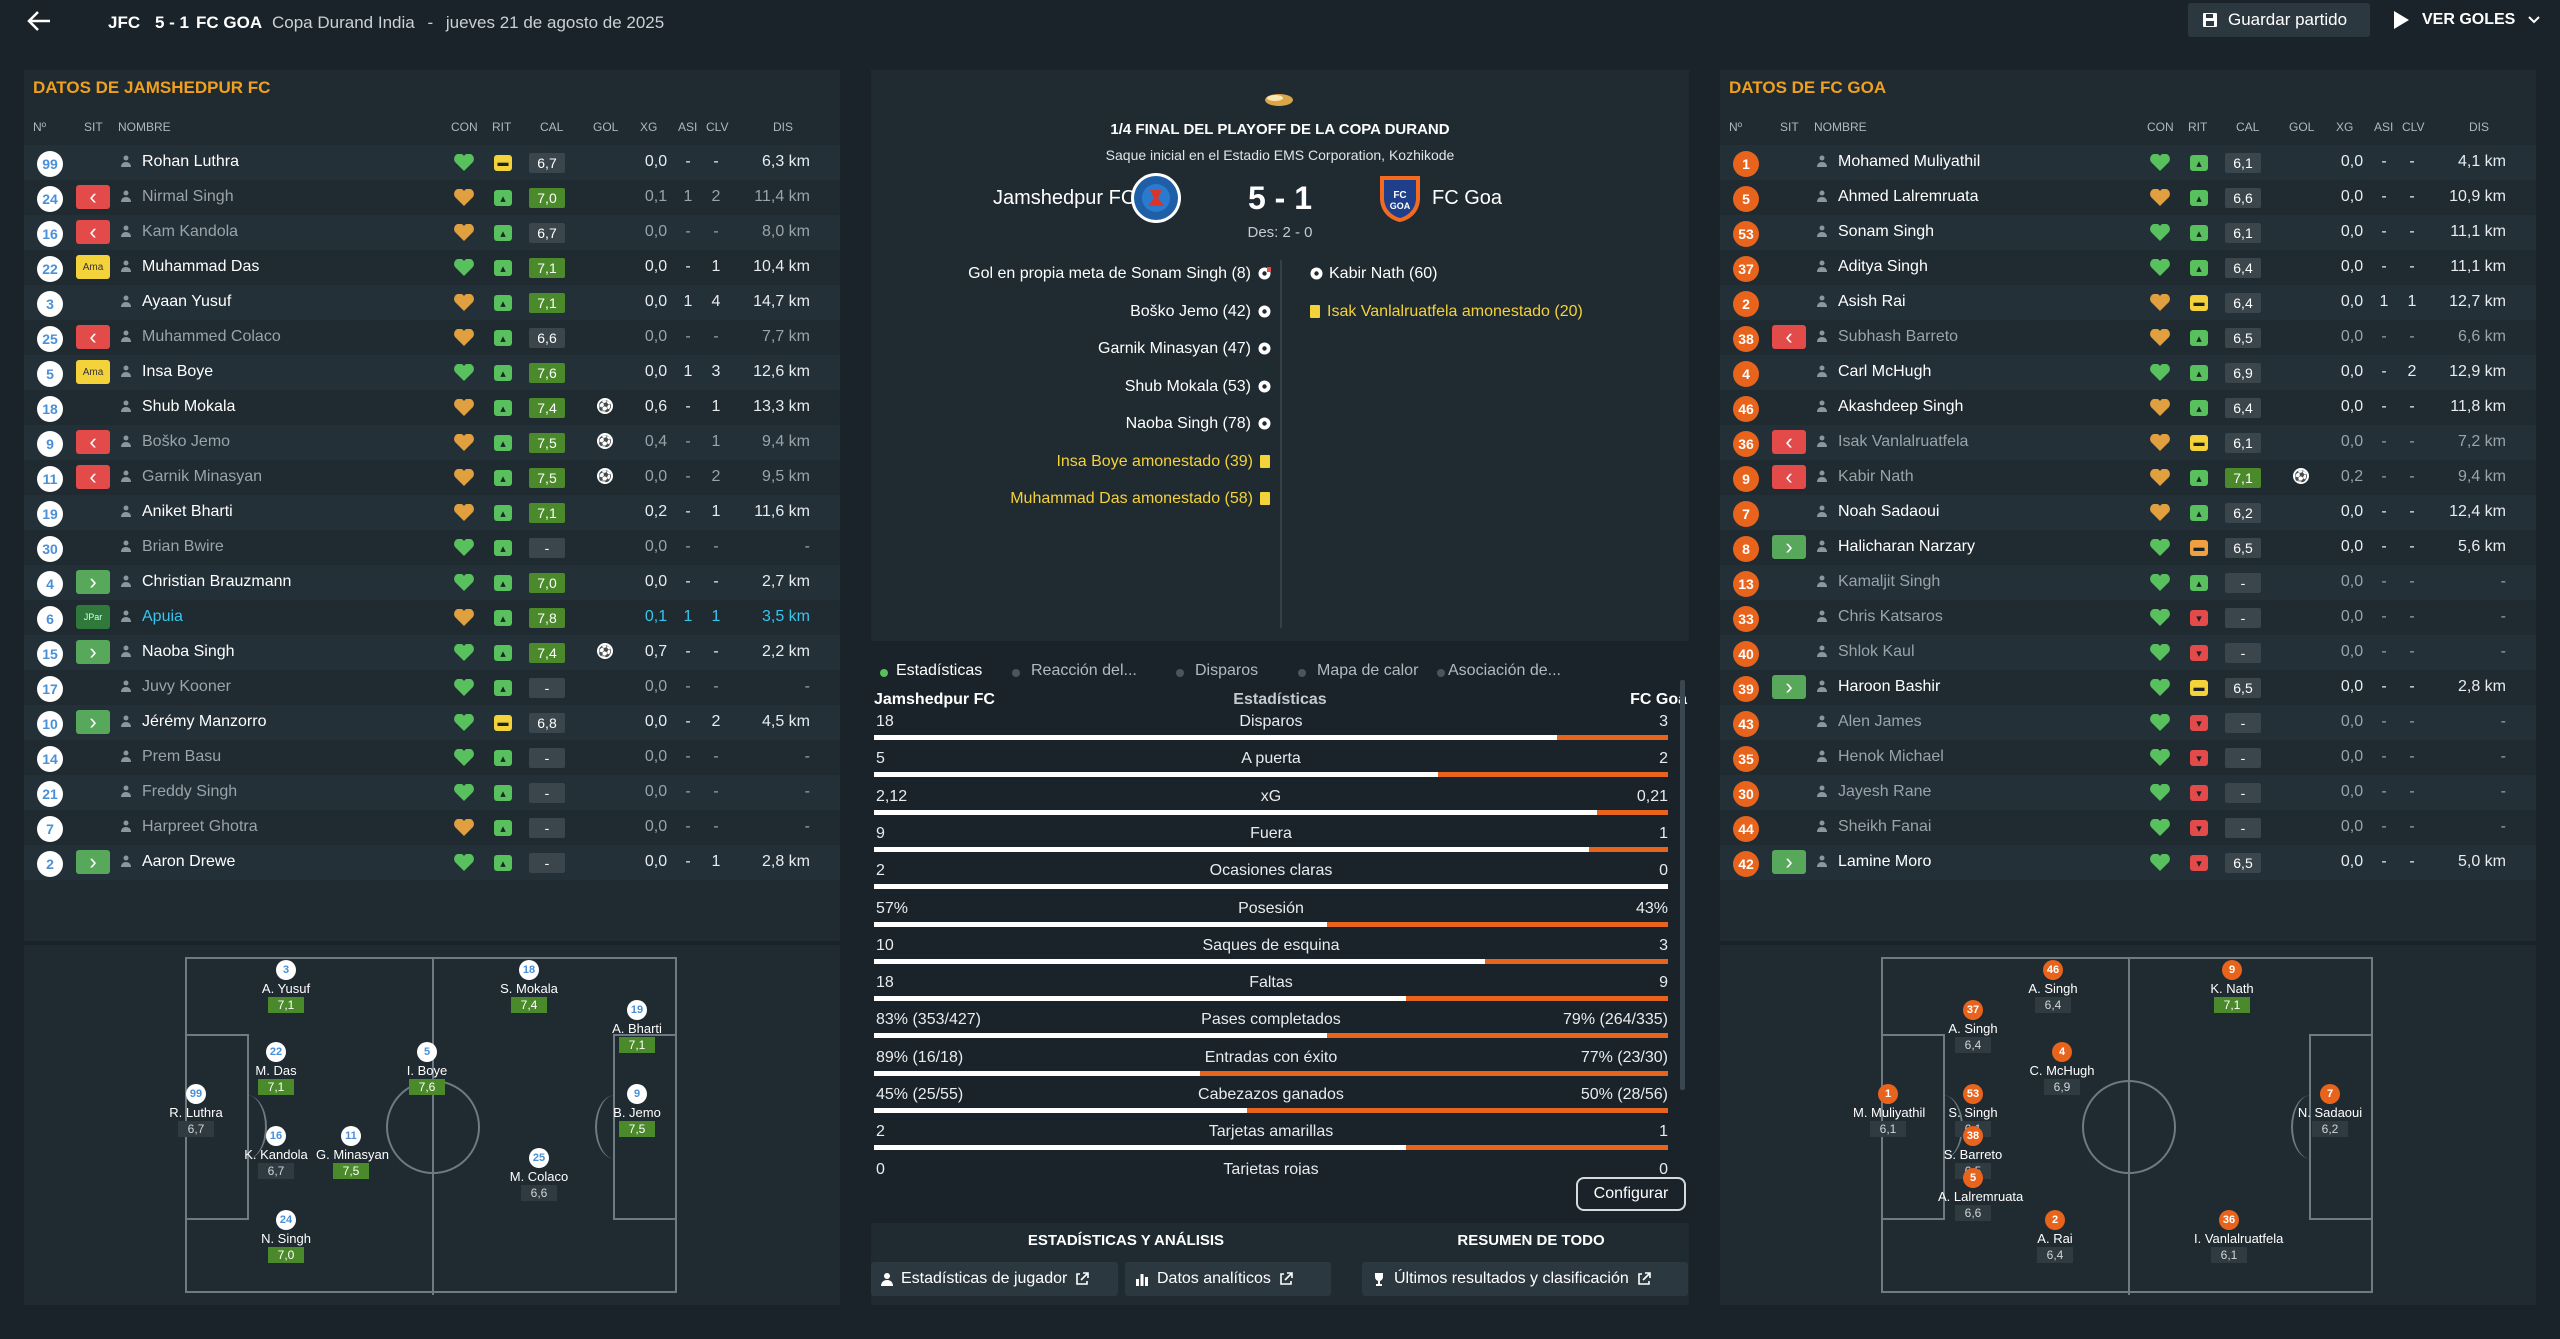 This screenshot has height=1339, width=2560. What do you see at coordinates (432, 687) in the screenshot?
I see `player-row: 17 Juvy Kooner ▴ -0,0- - -` at bounding box center [432, 687].